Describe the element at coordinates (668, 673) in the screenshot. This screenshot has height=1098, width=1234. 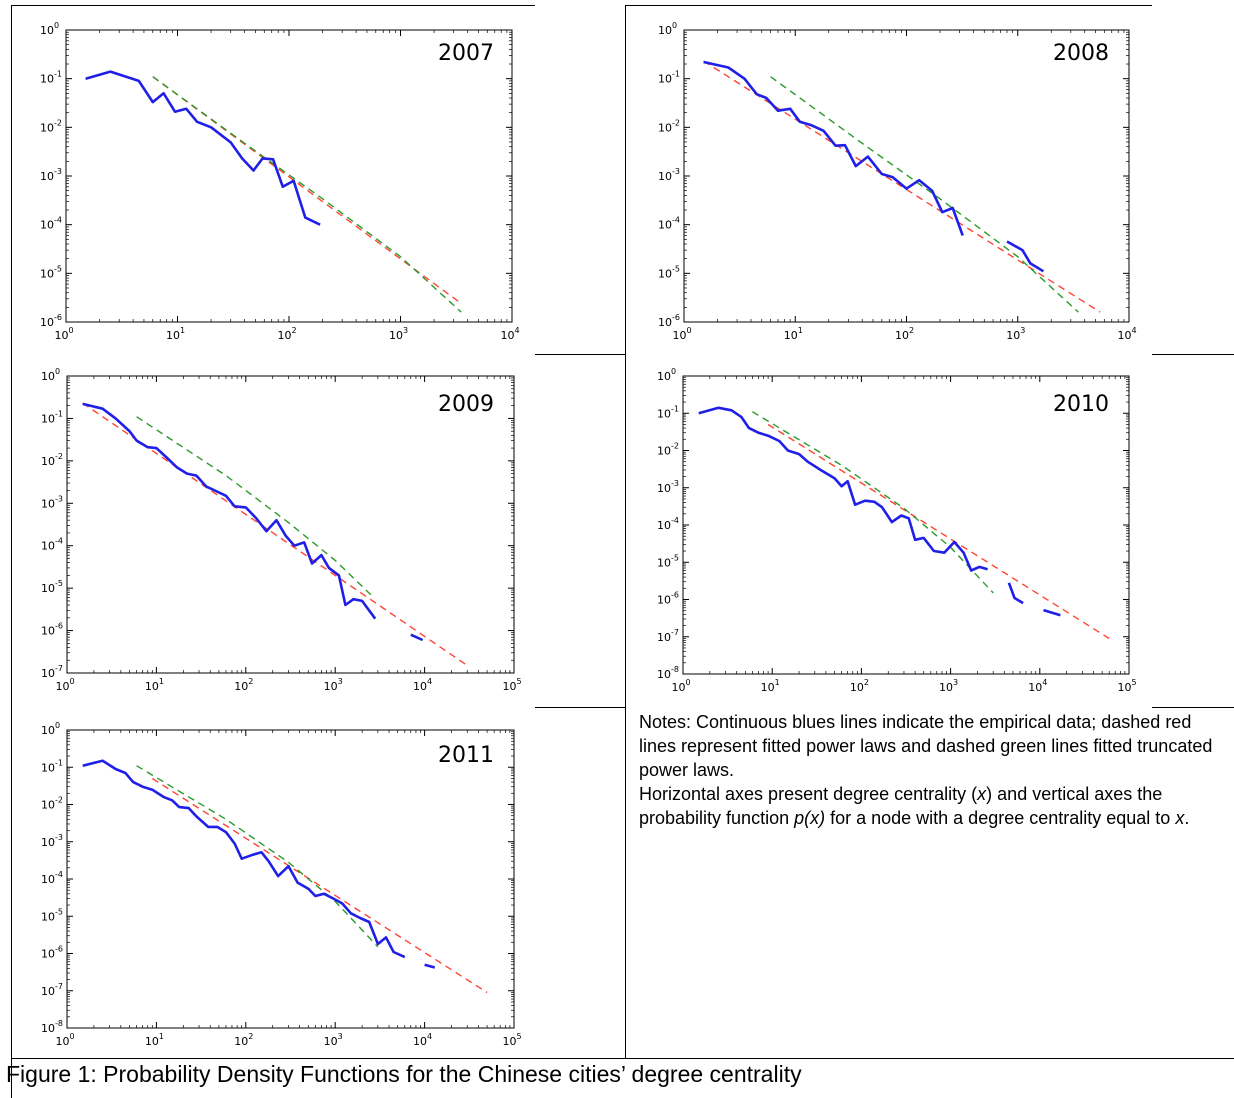
I see `y-tick-label: 10⁻⁸` at that location.